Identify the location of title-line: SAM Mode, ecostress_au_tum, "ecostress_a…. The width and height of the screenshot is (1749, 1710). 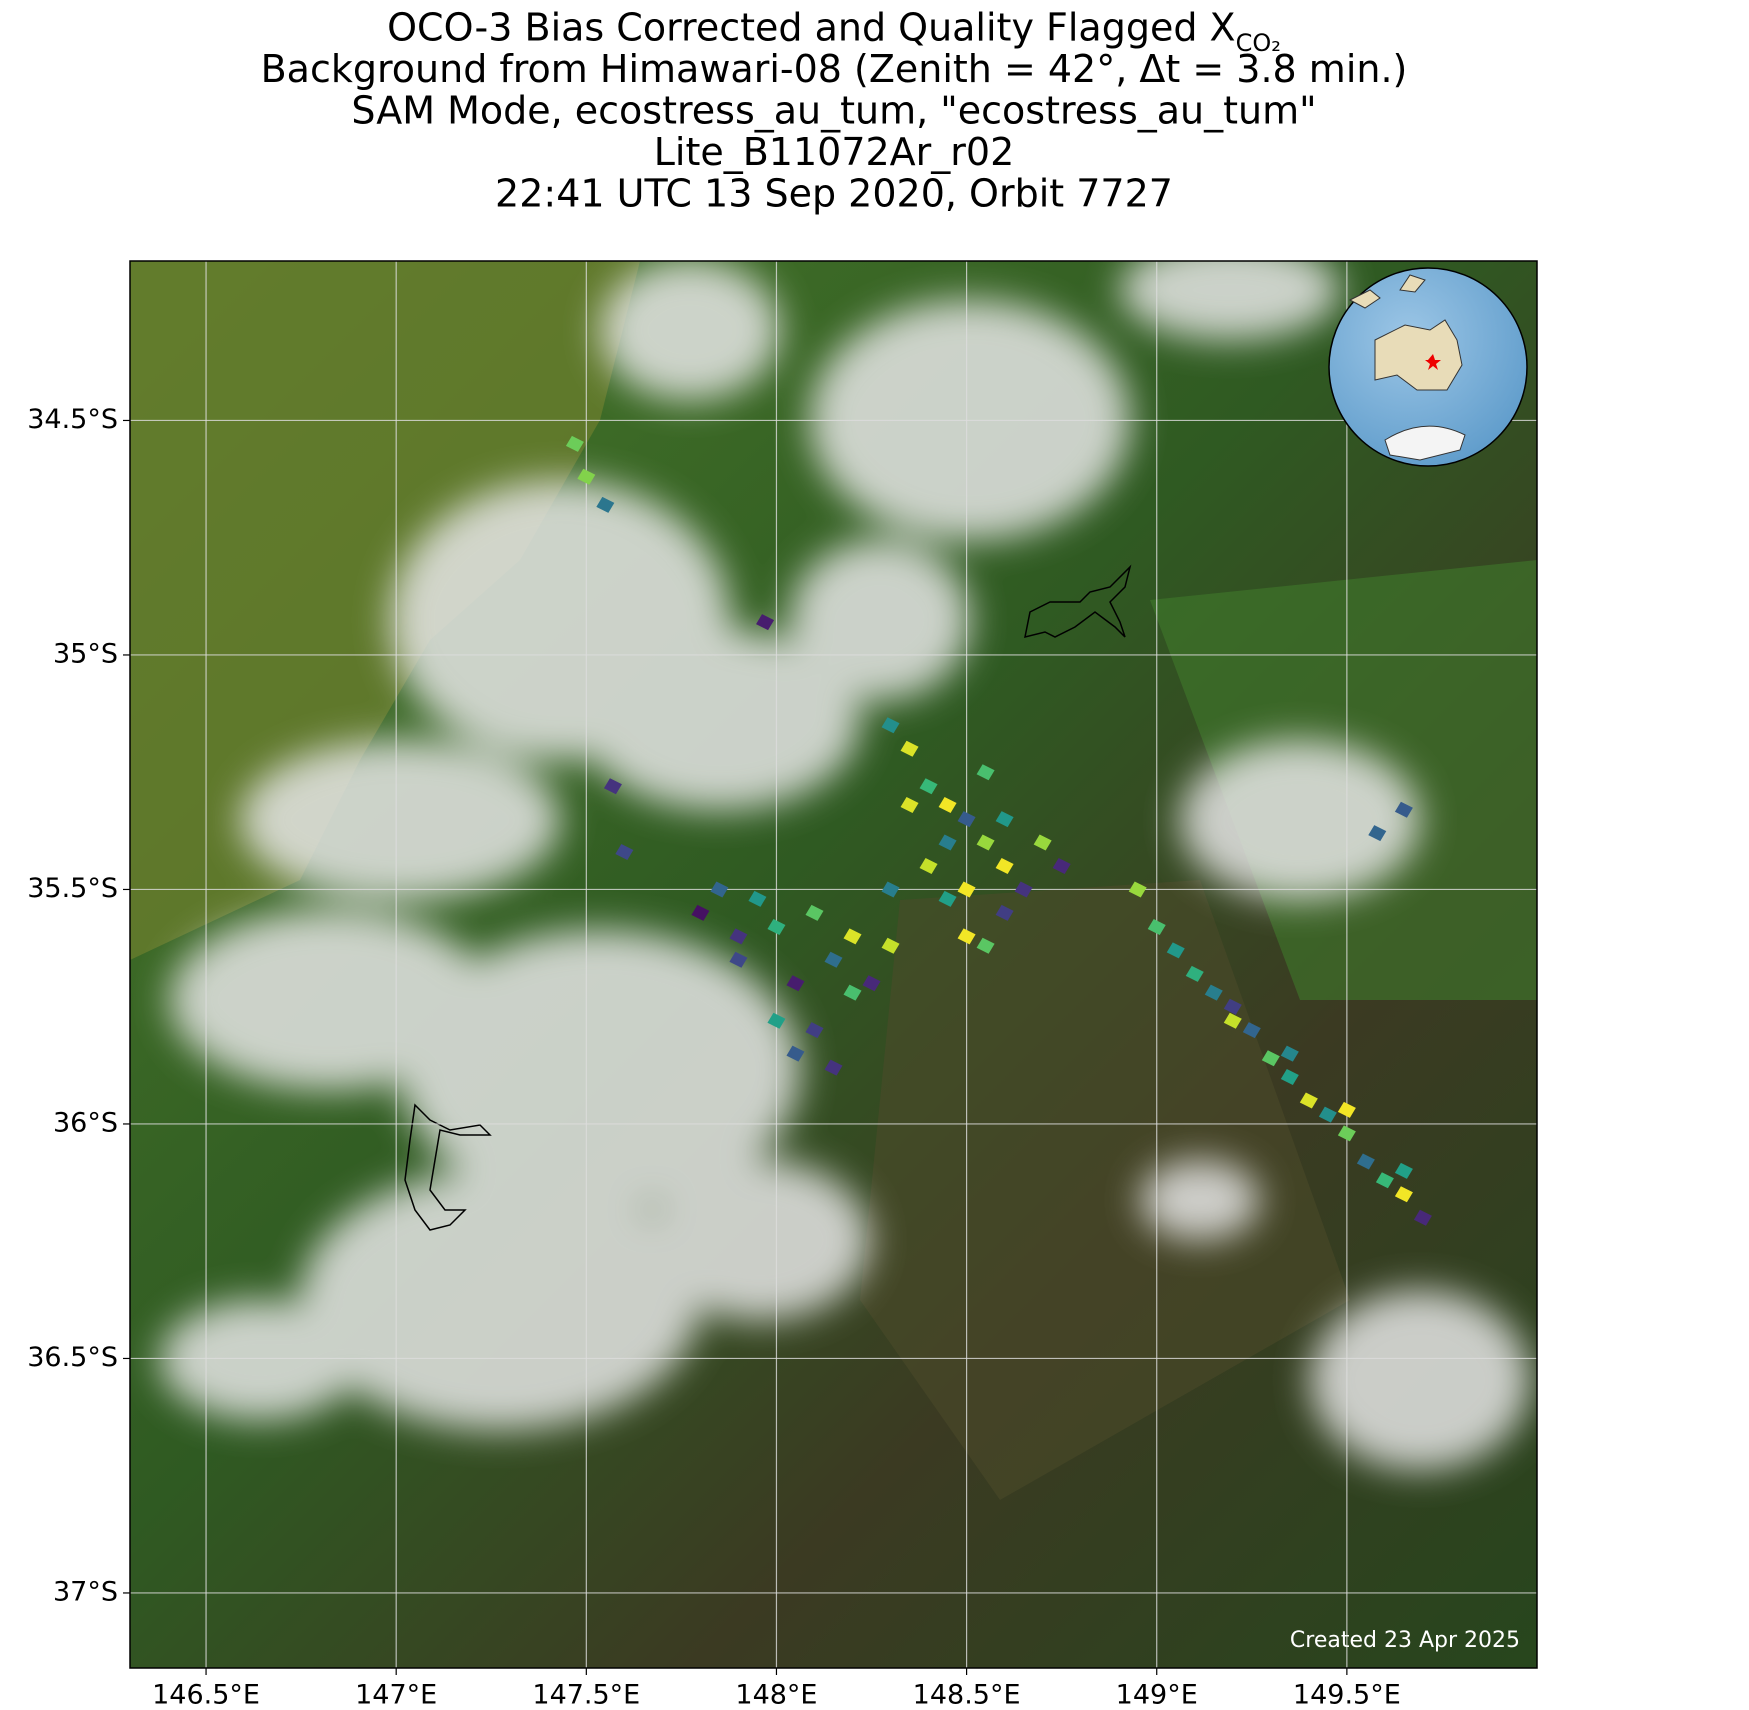
(833, 111).